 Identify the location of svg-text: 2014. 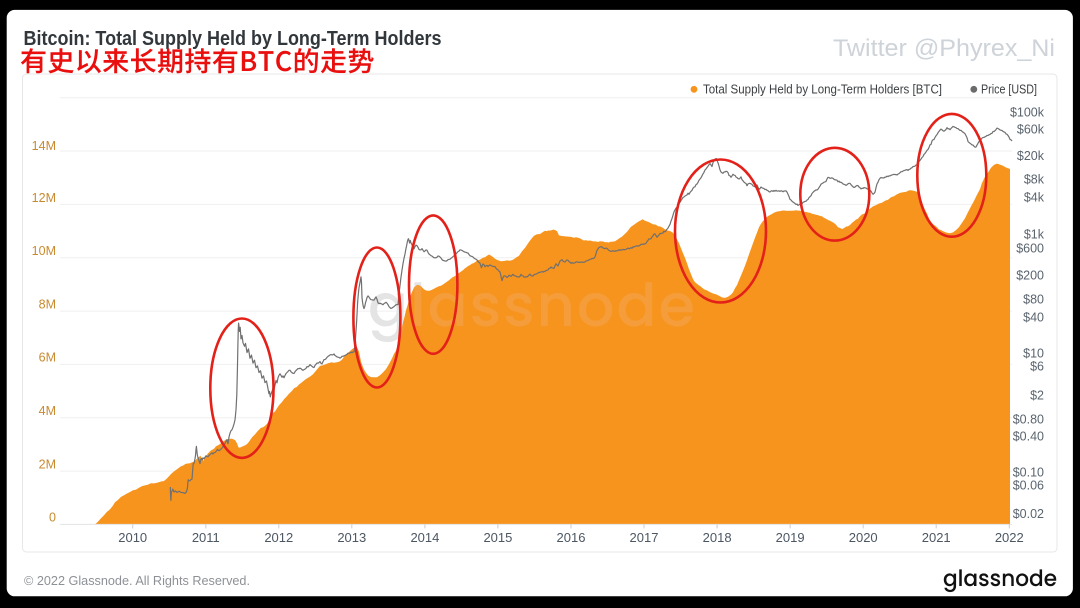
(424, 537).